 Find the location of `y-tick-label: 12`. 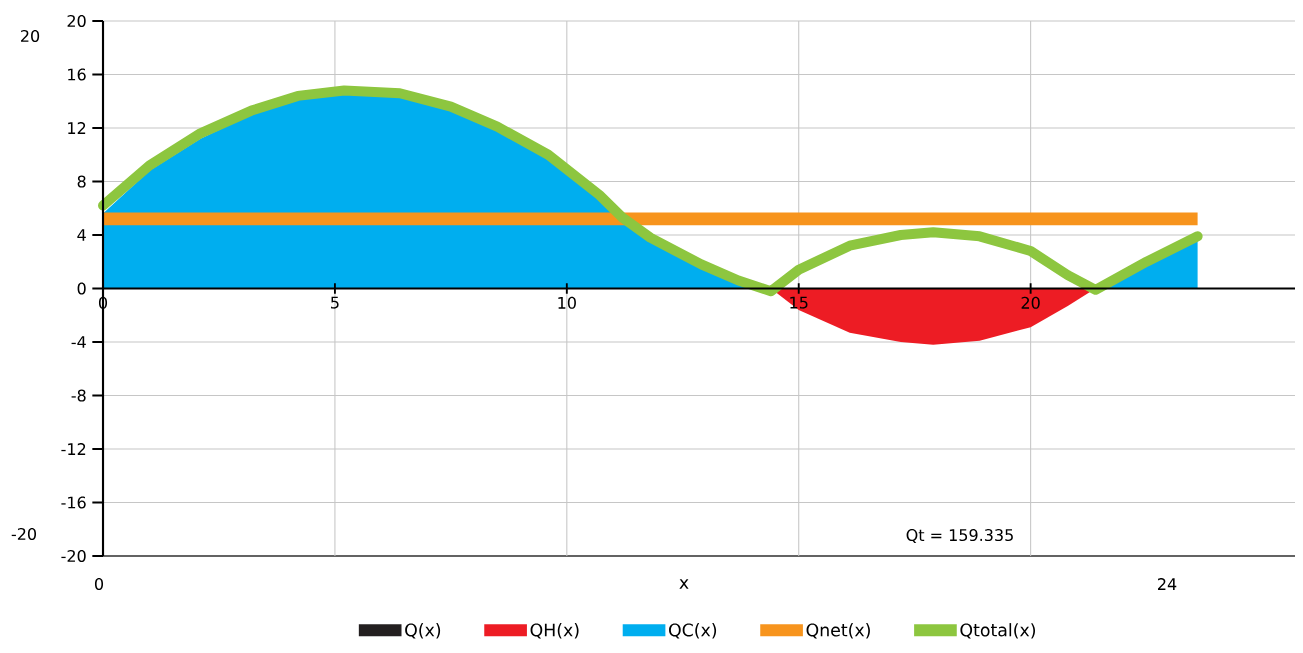

y-tick-label: 12 is located at coordinates (77, 128).